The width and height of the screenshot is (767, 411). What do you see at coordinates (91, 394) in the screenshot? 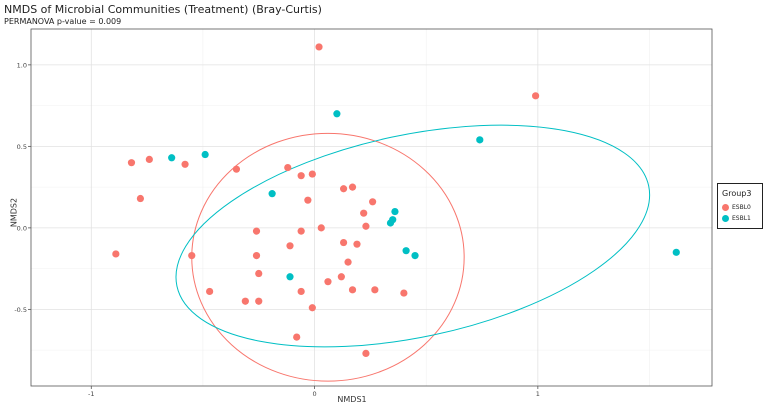
I see `x-tick-label: -1` at bounding box center [91, 394].